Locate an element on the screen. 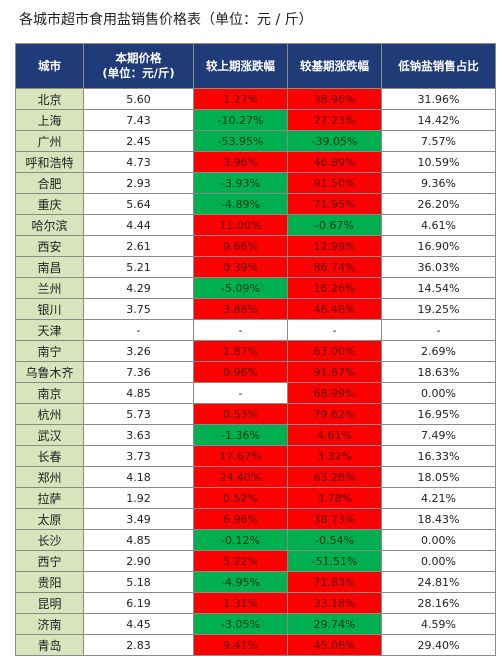 This screenshot has width=504, height=656. table-row: 兰州 4.29 -5.09% 16.26% 14.54% is located at coordinates (255, 288).